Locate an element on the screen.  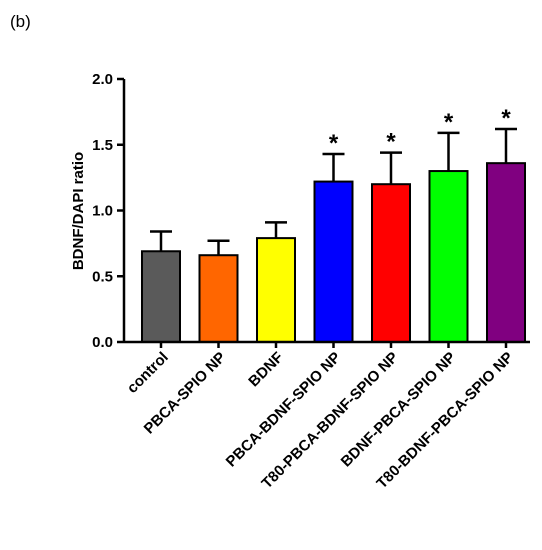
panel-label: (b) is located at coordinates (20, 21).